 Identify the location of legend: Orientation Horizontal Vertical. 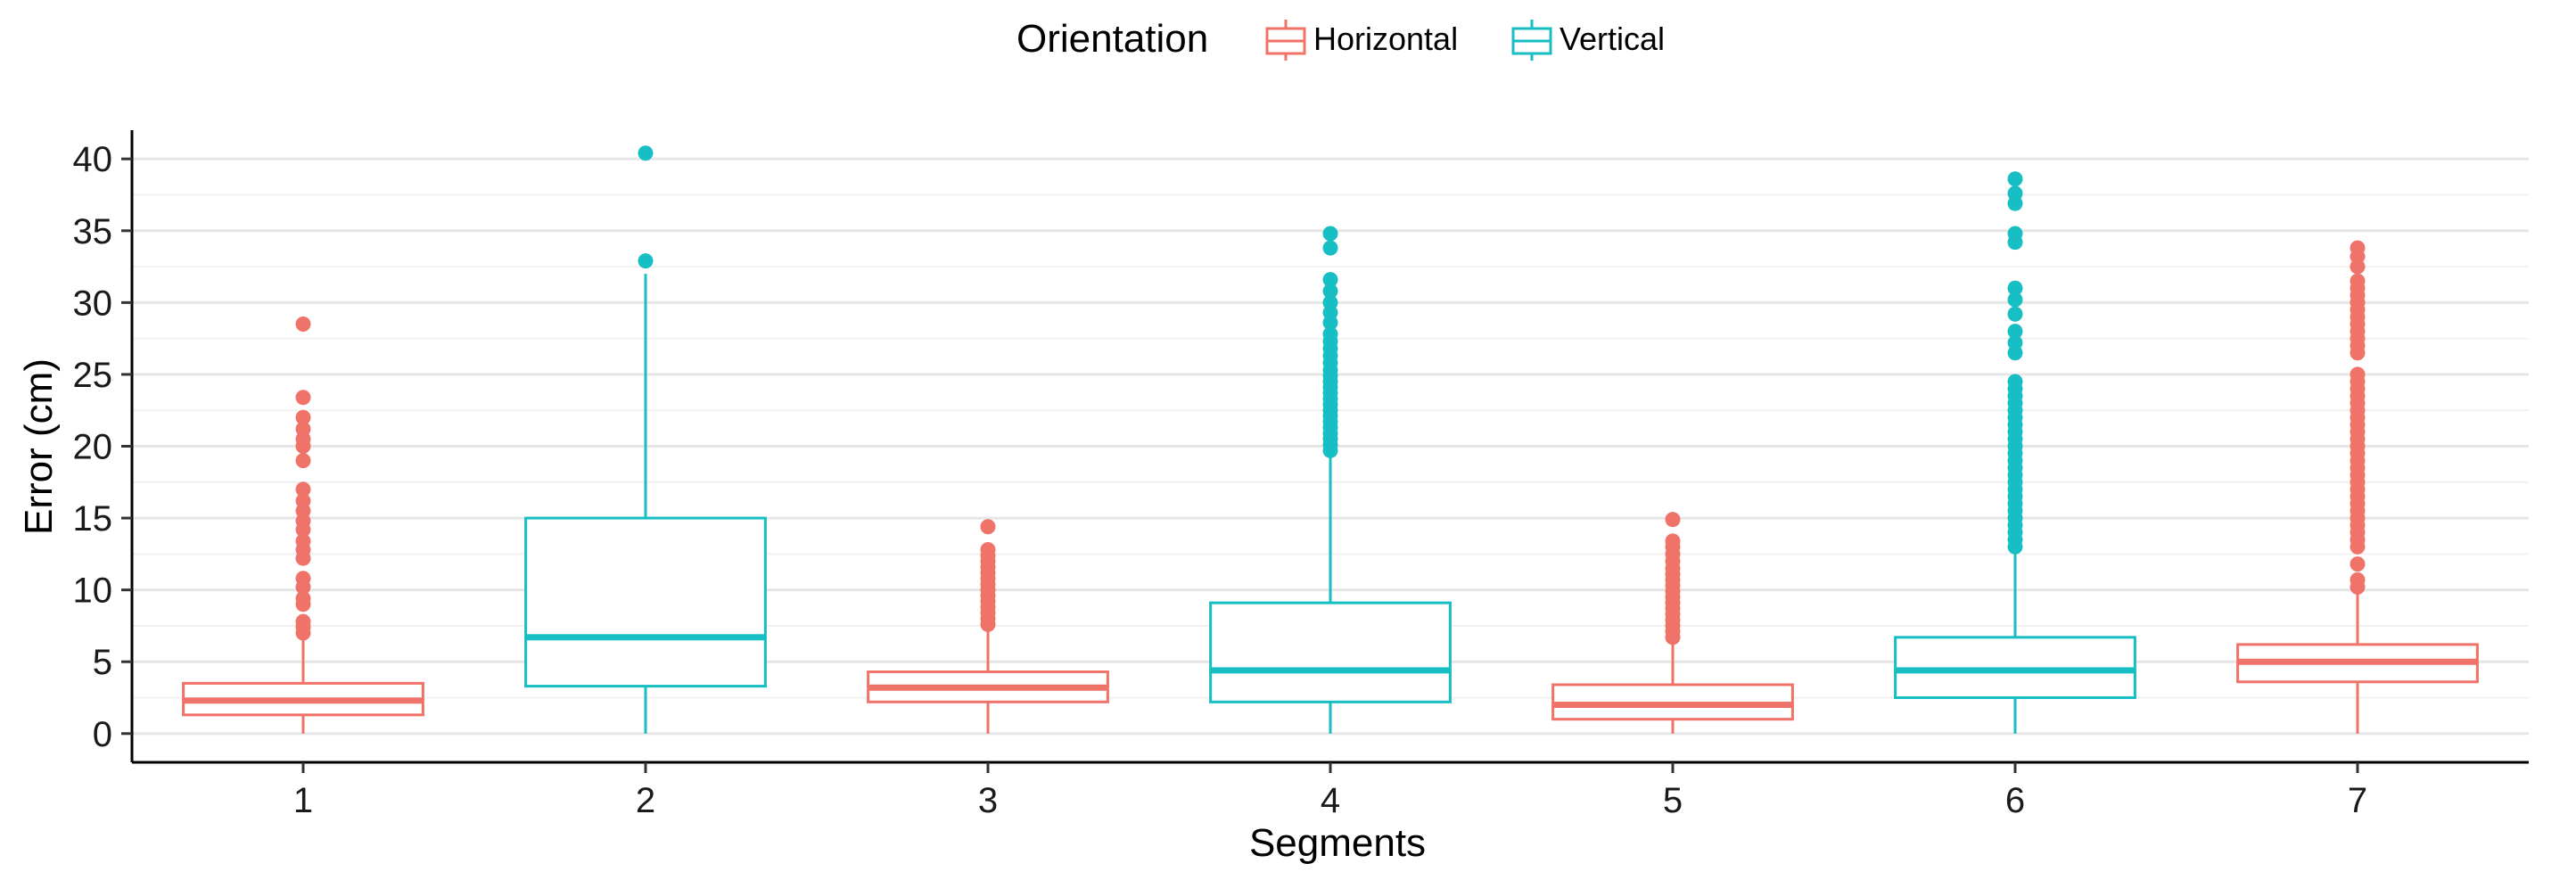
(1340, 39).